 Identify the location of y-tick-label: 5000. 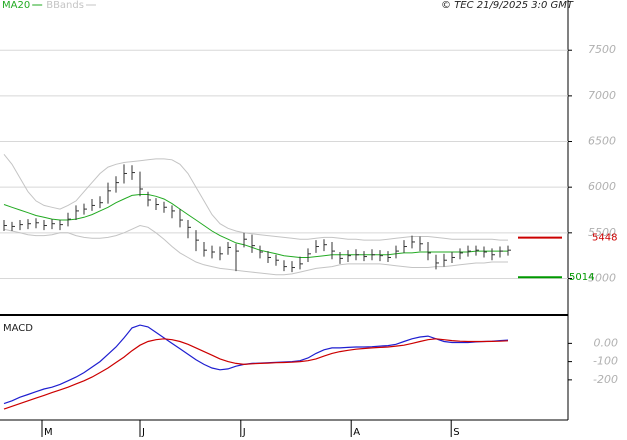
(602, 277).